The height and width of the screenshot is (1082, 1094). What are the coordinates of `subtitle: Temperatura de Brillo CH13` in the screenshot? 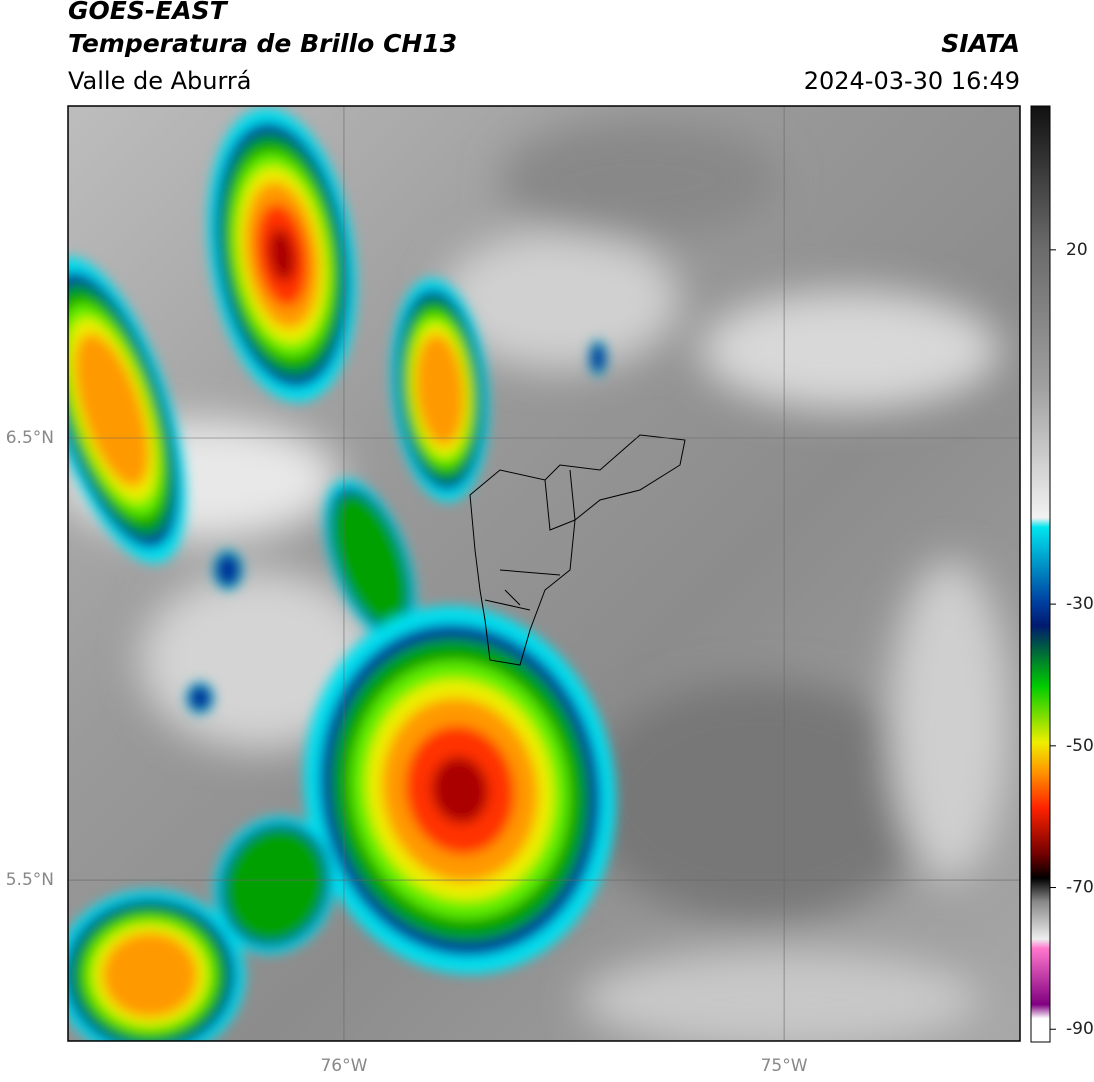 It's located at (262, 43).